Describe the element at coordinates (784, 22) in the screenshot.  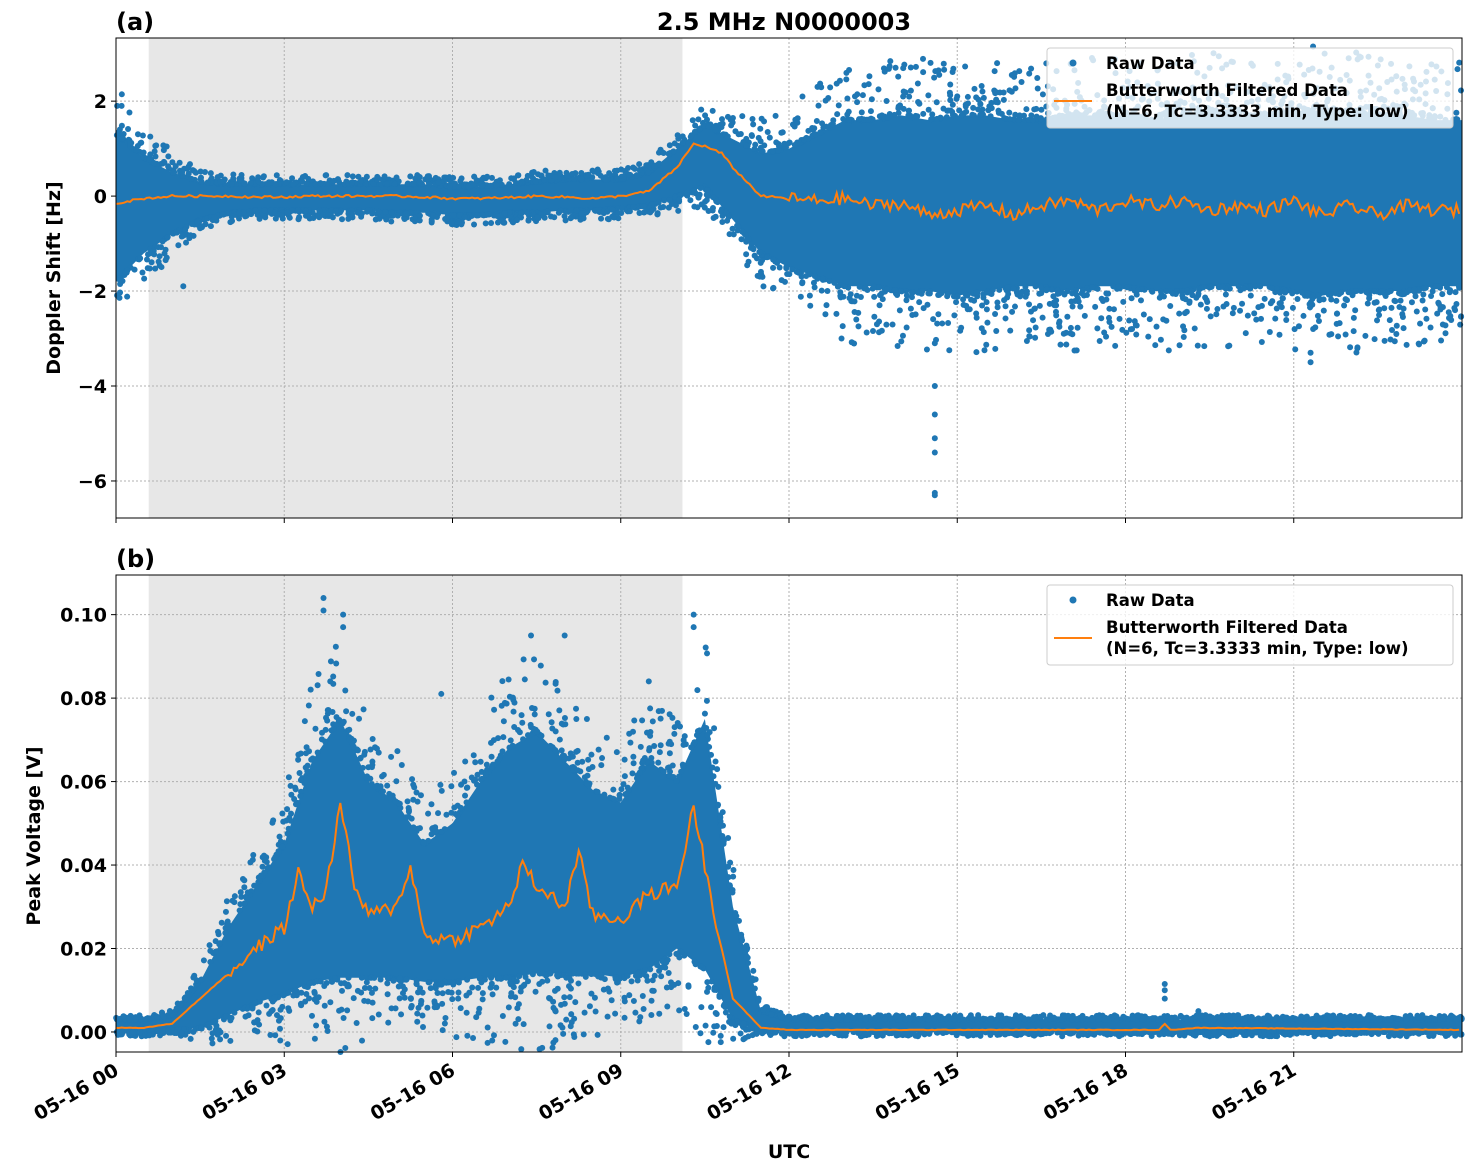
I see `chart-title: 2.5 MHz N0000003` at that location.